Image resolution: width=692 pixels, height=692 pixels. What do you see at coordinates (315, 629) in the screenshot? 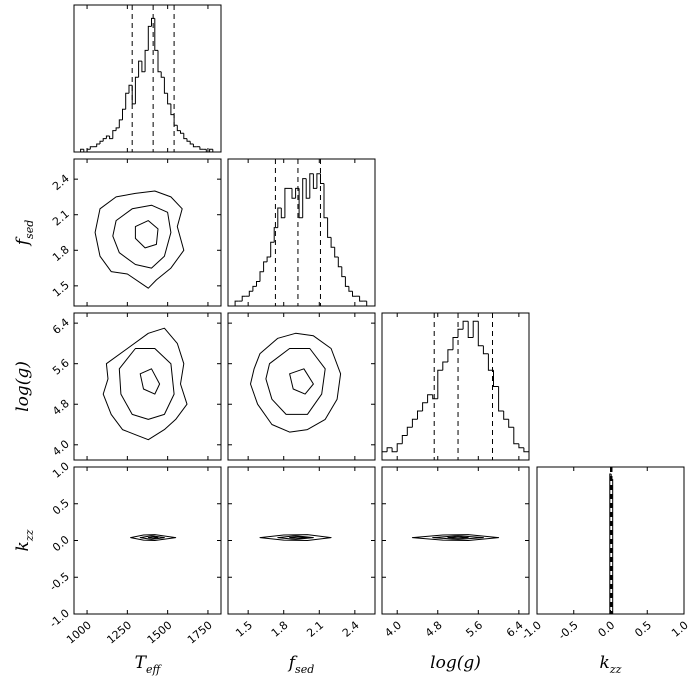
I see `x-tick-label: 2.1` at bounding box center [315, 629].